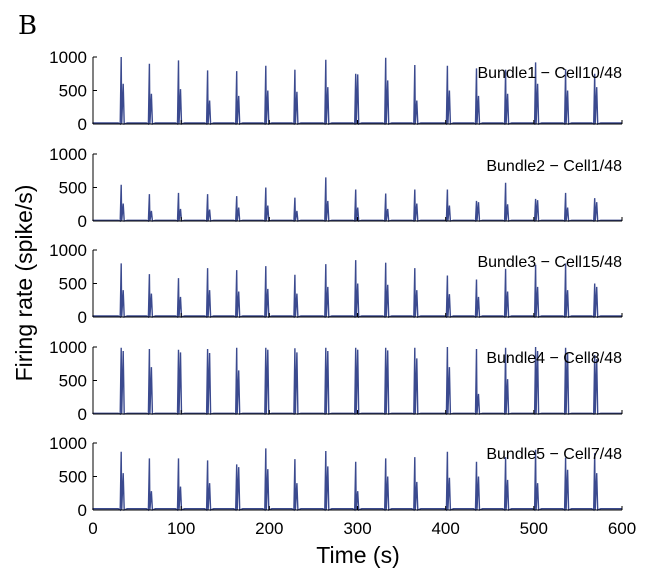 The height and width of the screenshot is (577, 655). Describe the element at coordinates (549, 262) in the screenshot. I see `panel-title: Bundle3 − Cell15/48` at that location.